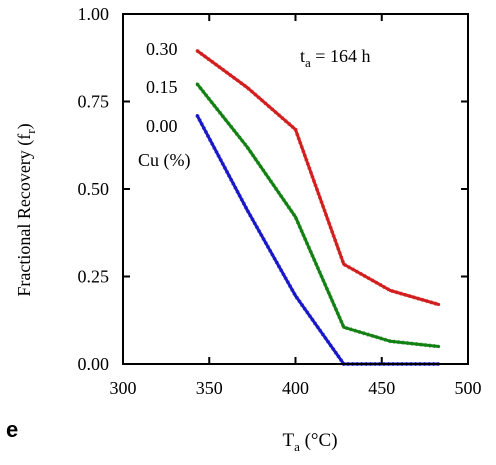 This screenshot has width=496, height=465. I want to click on series-label-0.30: 0.30, so click(162, 49).